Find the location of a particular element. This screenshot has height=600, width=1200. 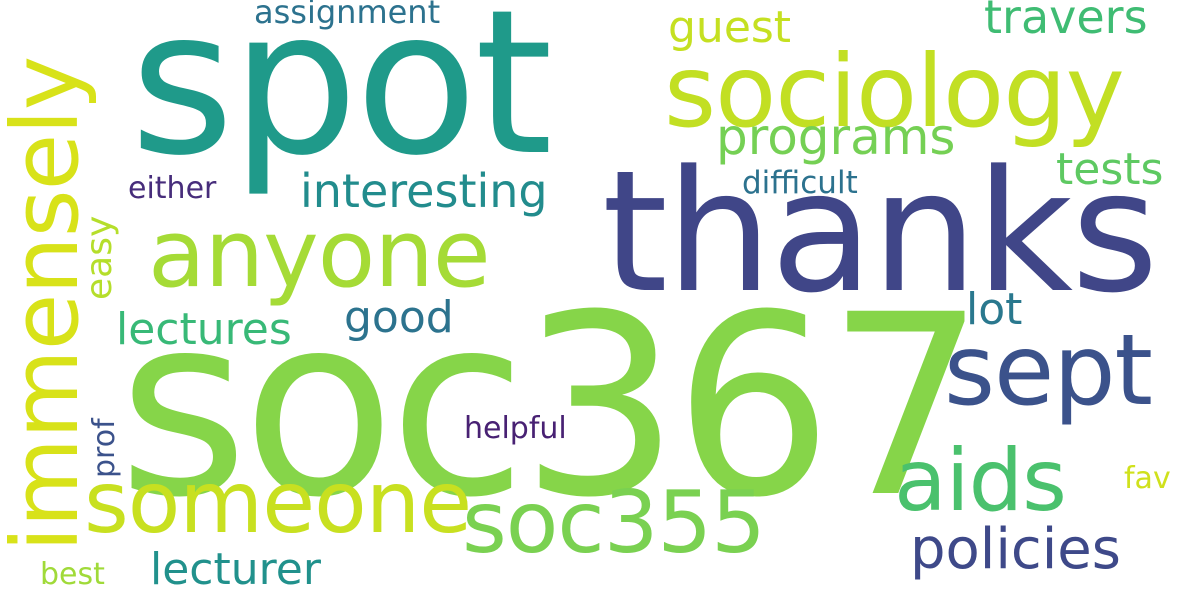

word-difficult: difficult is located at coordinates (800, 183).